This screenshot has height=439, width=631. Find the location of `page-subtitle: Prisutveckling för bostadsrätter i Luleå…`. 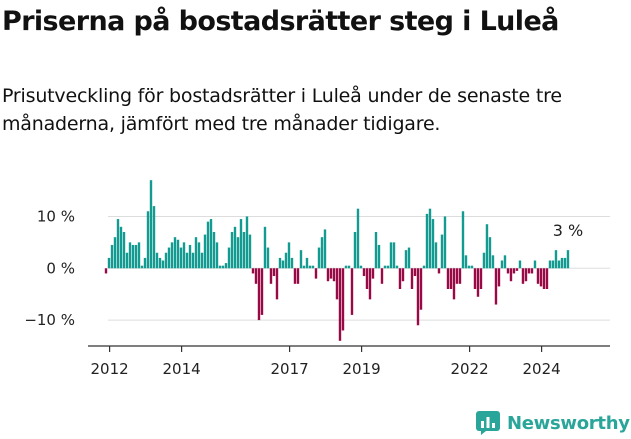

page-subtitle: Prisutveckling för bostadsrätter i Luleå… is located at coordinates (282, 110).